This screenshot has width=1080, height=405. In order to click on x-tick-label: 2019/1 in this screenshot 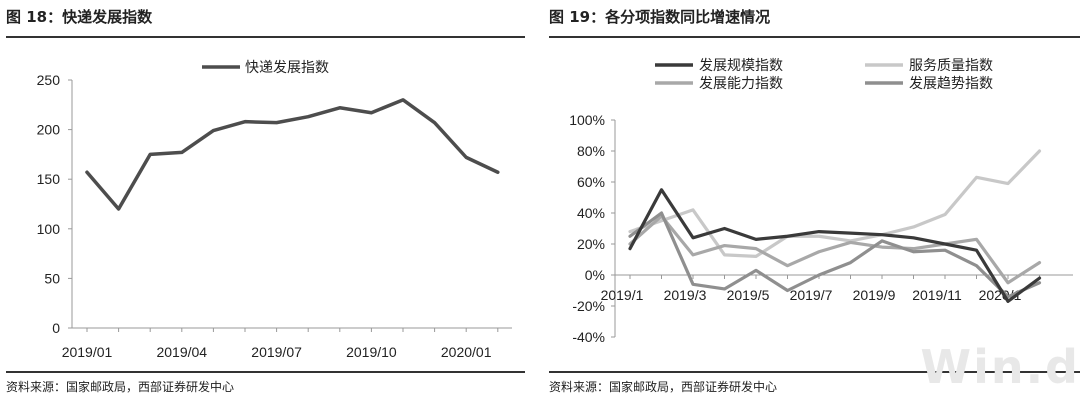, I will do `click(622, 295)`.